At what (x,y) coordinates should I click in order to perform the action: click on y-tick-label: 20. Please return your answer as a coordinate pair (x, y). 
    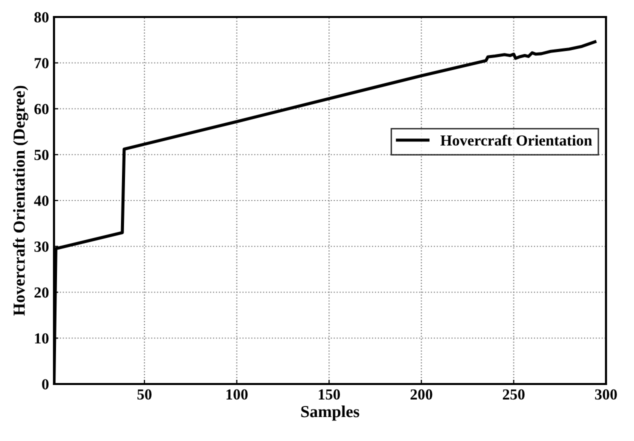
    Looking at the image, I should click on (41, 292).